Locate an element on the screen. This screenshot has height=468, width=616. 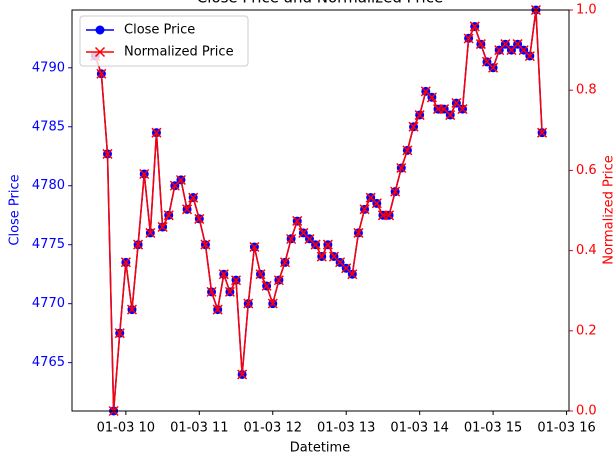
x-tick-label: 01-03 15 is located at coordinates (493, 428).